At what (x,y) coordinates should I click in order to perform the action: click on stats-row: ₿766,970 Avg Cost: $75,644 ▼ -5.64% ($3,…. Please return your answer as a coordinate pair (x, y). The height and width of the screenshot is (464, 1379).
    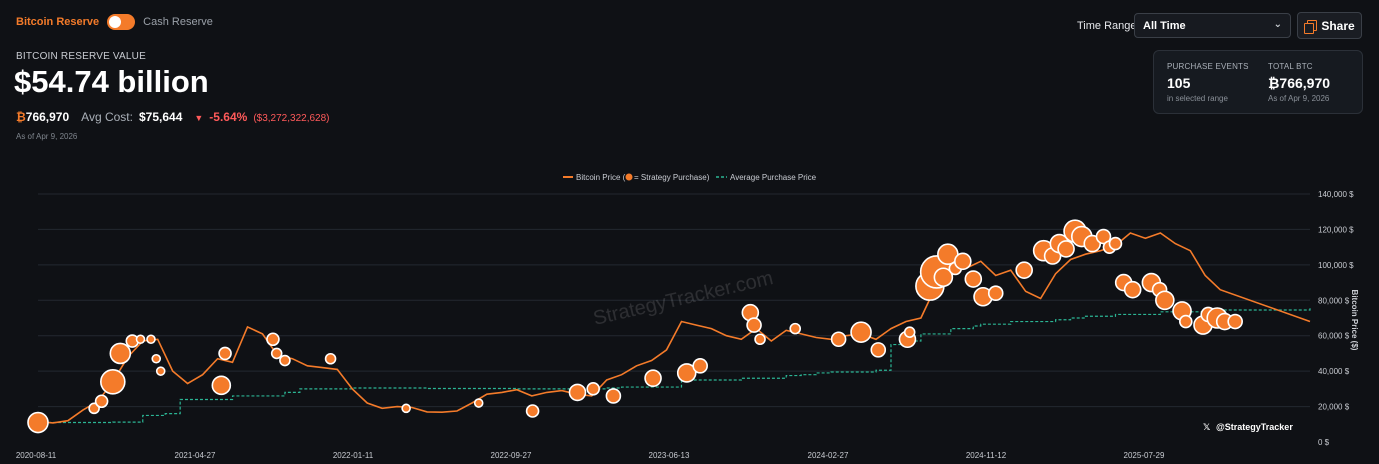
    Looking at the image, I should click on (173, 117).